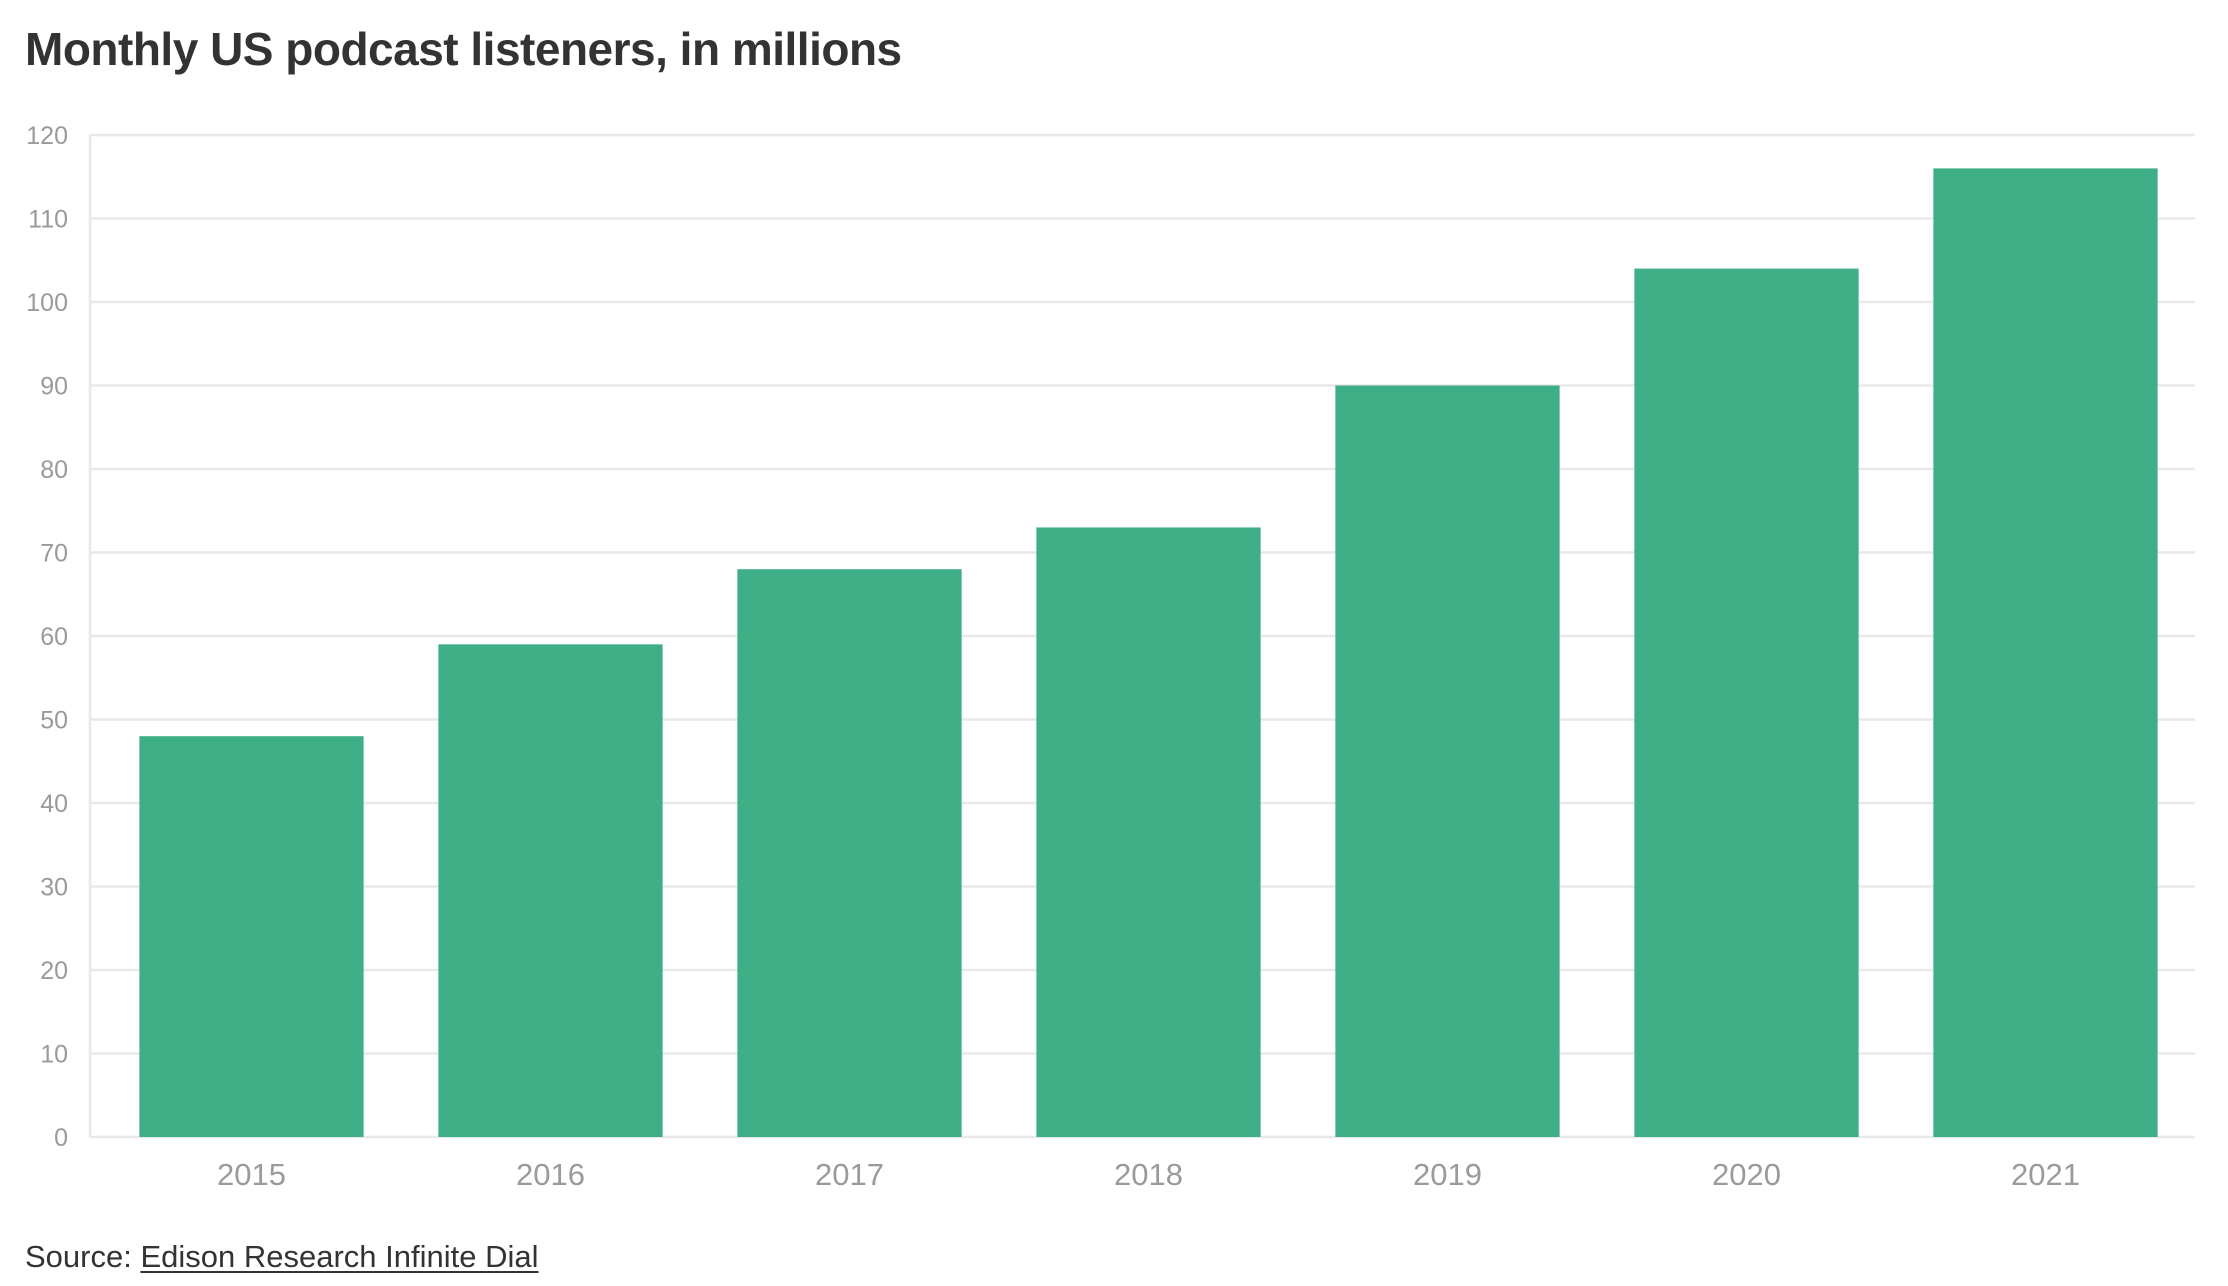 The width and height of the screenshot is (2228, 1286). I want to click on x-tick-label: 2016, so click(550, 1174).